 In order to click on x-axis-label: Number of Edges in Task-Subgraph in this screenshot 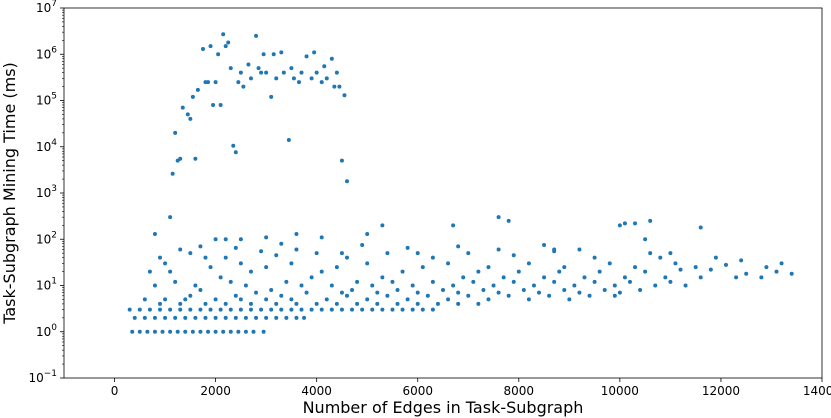, I will do `click(443, 407)`.